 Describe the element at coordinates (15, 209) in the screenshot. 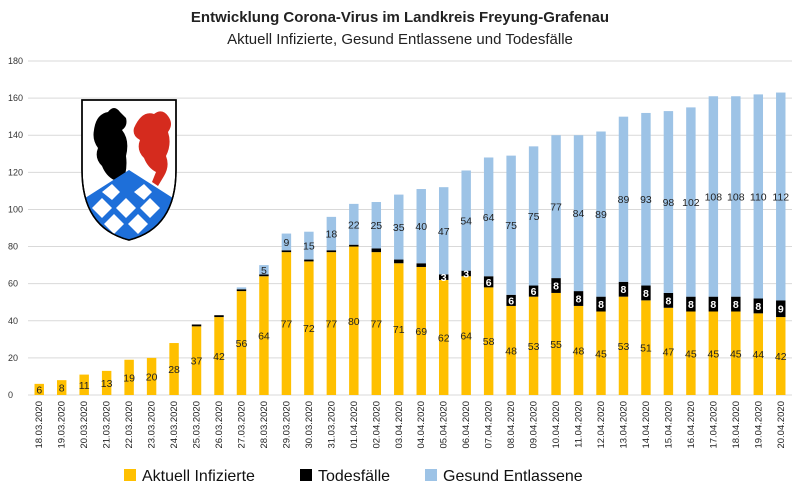

I see `y-tick-label: 100` at that location.